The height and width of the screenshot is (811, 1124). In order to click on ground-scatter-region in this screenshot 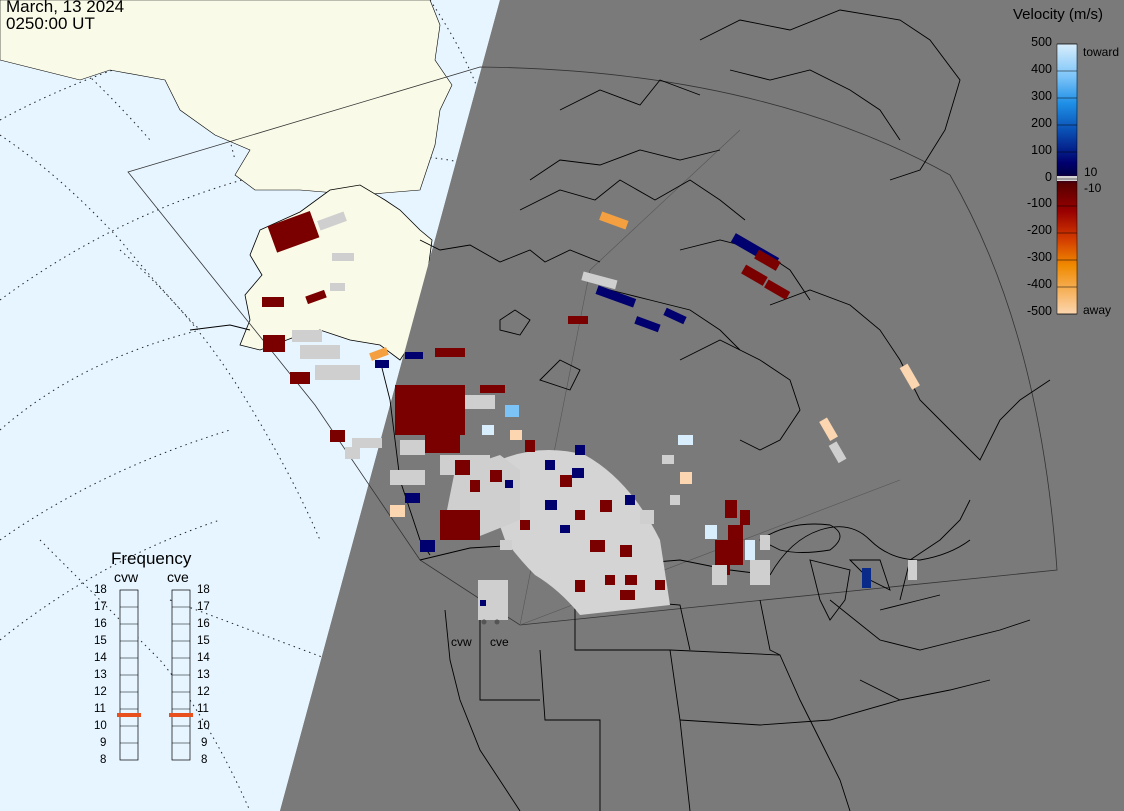, I will do `click(575, 532)`.